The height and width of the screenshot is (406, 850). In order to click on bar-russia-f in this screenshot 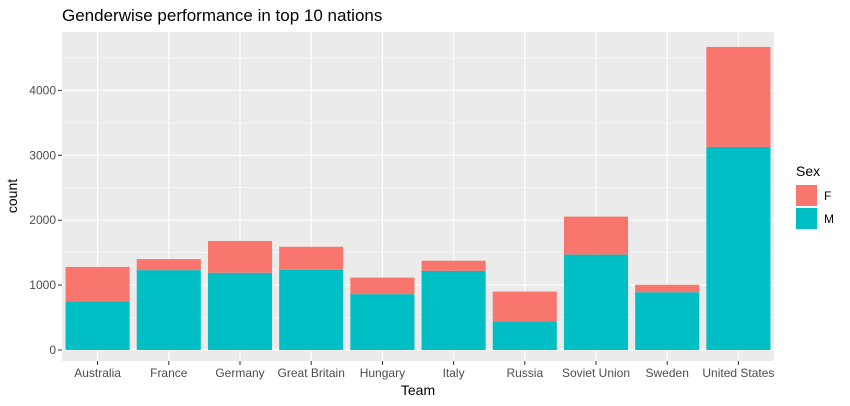, I will do `click(524, 306)`.